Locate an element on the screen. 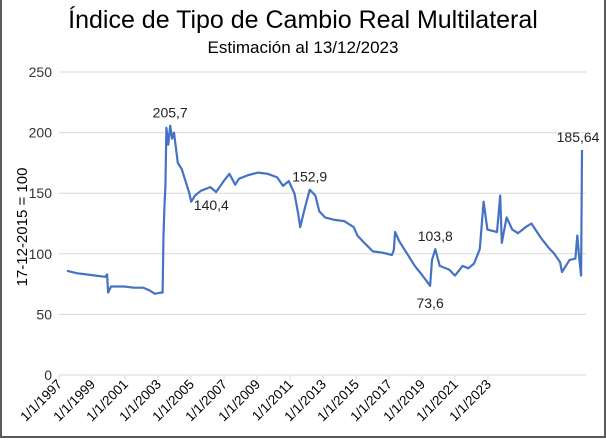  data-label: 73,6 is located at coordinates (429, 303).